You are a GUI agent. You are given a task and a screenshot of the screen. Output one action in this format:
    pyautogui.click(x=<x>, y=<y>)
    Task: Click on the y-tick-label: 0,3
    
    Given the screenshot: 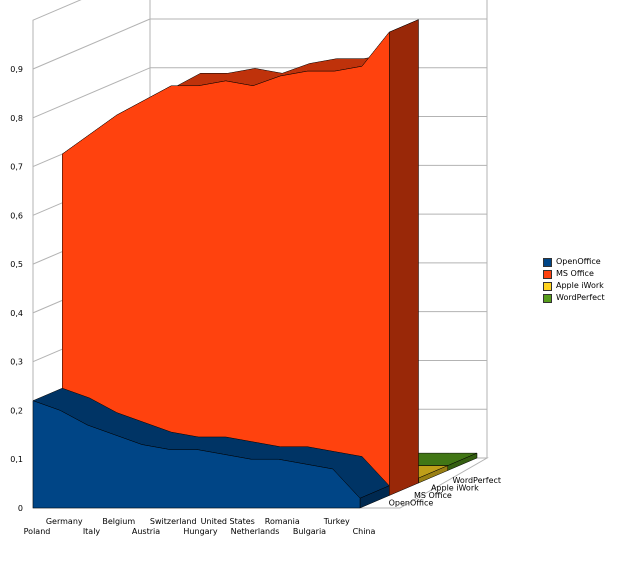 What is the action you would take?
    pyautogui.click(x=16, y=362)
    